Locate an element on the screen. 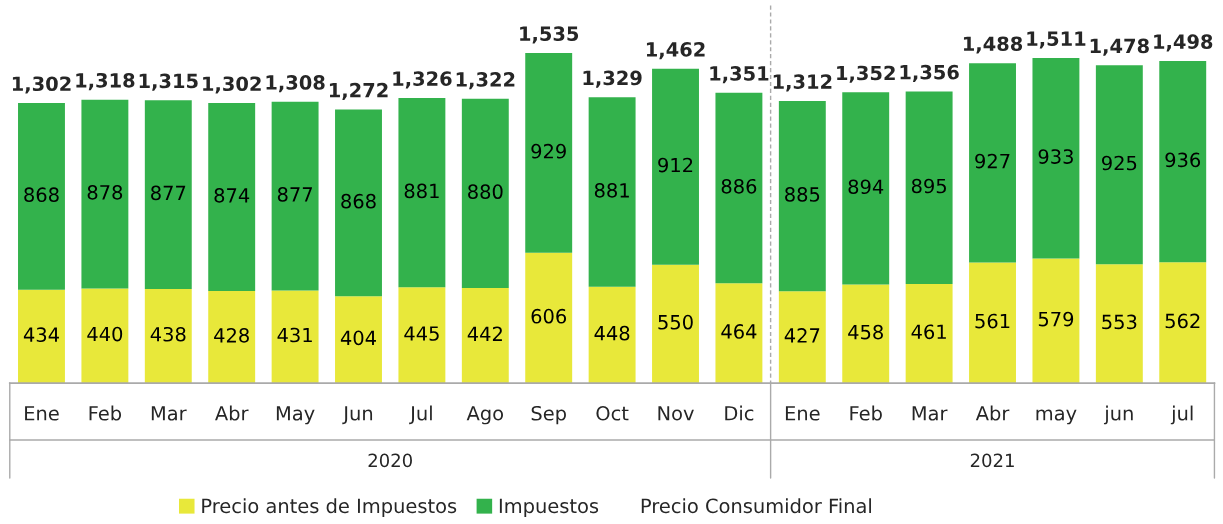 The width and height of the screenshot is (1223, 524). data-label: 936 is located at coordinates (1183, 160).